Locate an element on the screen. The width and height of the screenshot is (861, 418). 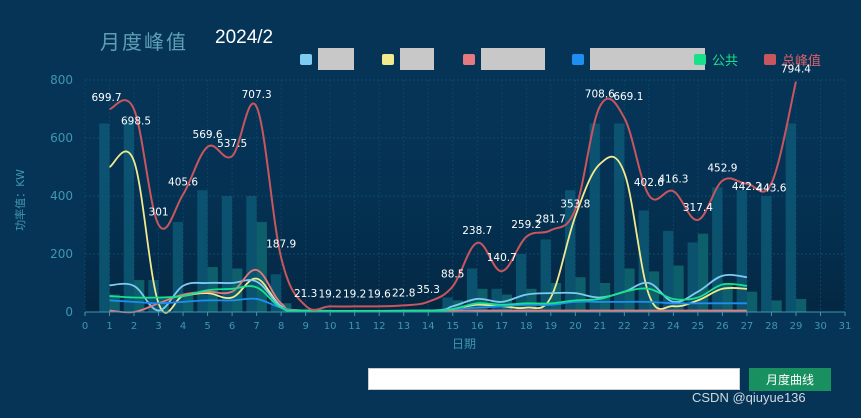
data-label: 317.4 is located at coordinates (698, 208).